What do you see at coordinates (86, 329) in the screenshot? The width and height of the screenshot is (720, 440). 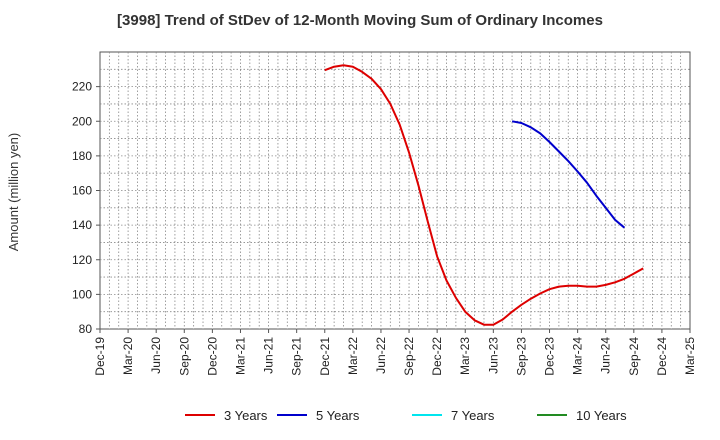 I see `y-tick-label: 80` at bounding box center [86, 329].